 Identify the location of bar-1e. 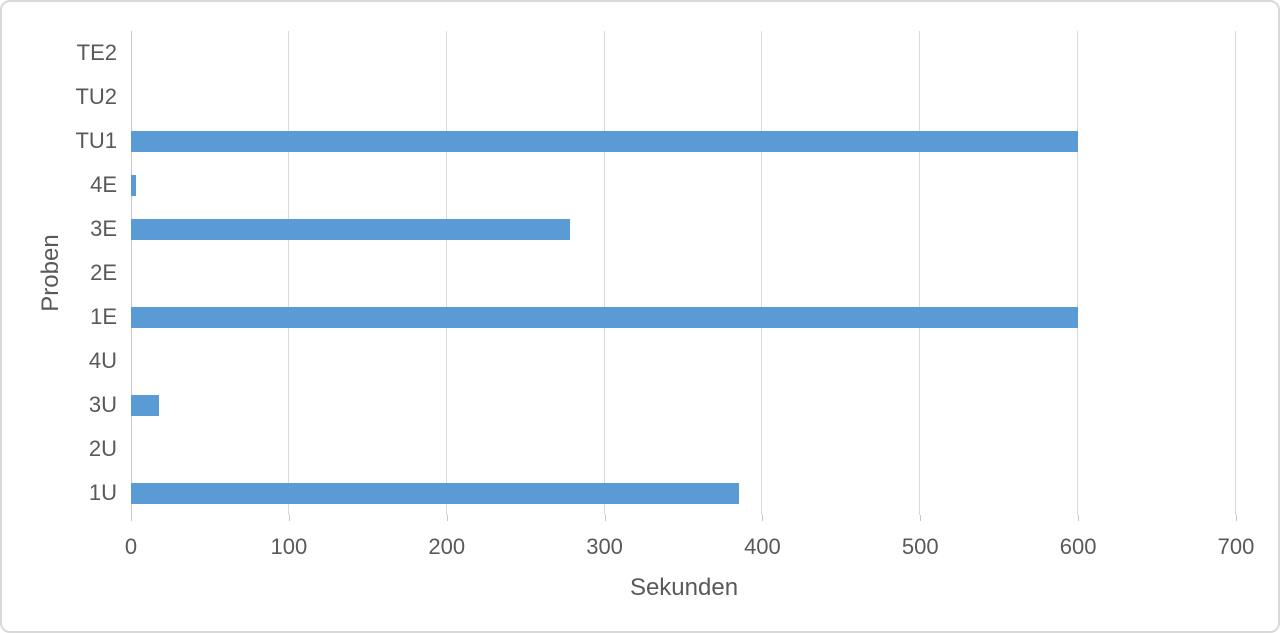
(605, 317).